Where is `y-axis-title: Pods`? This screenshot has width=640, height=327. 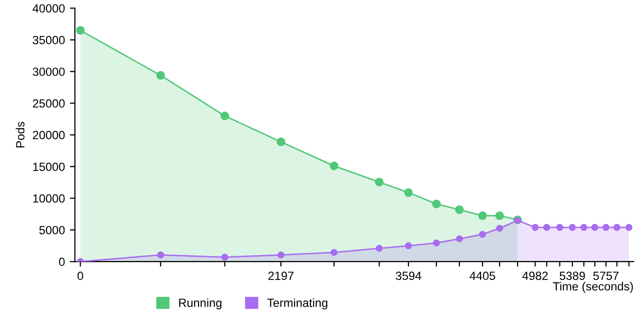 y-axis-title: Pods is located at coordinates (20, 135).